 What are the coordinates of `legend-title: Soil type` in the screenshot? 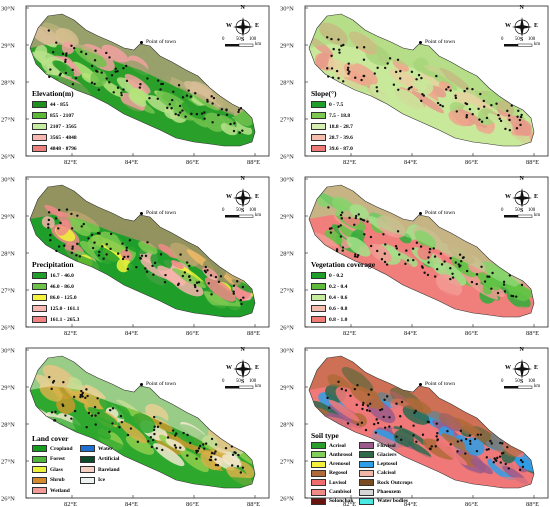 It's located at (325, 435).